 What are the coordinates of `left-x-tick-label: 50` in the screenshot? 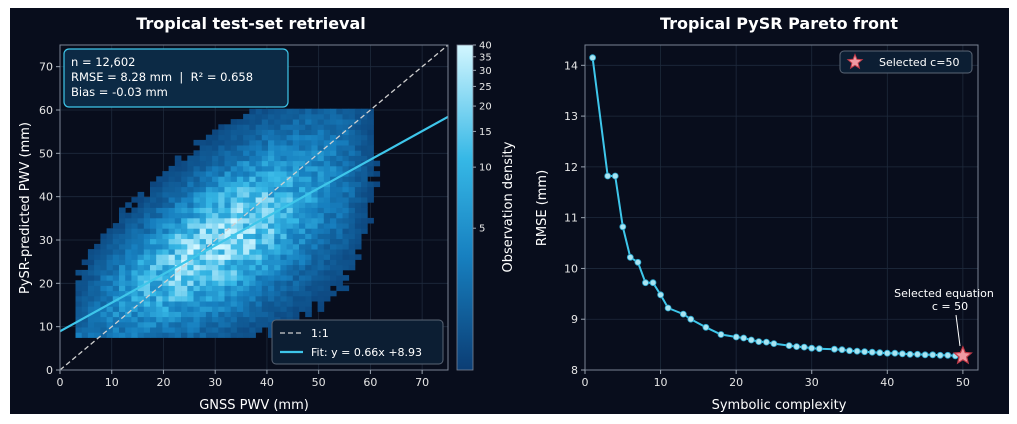 It's located at (319, 382).